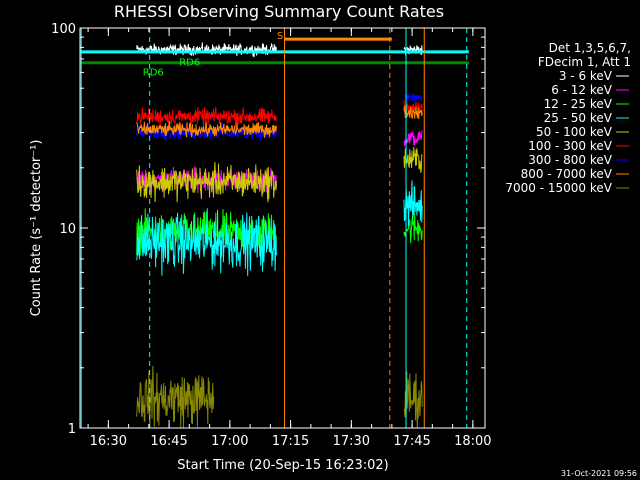 The height and width of the screenshot is (480, 640). Describe the element at coordinates (574, 132) in the screenshot. I see `legend-label-4: 50 - 100 keV` at that location.